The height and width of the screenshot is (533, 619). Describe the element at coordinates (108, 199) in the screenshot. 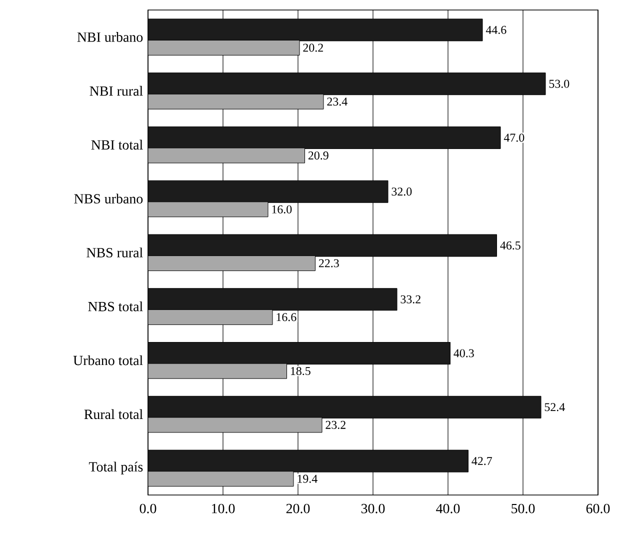

I see `y-tick-label: NBS urbano` at that location.